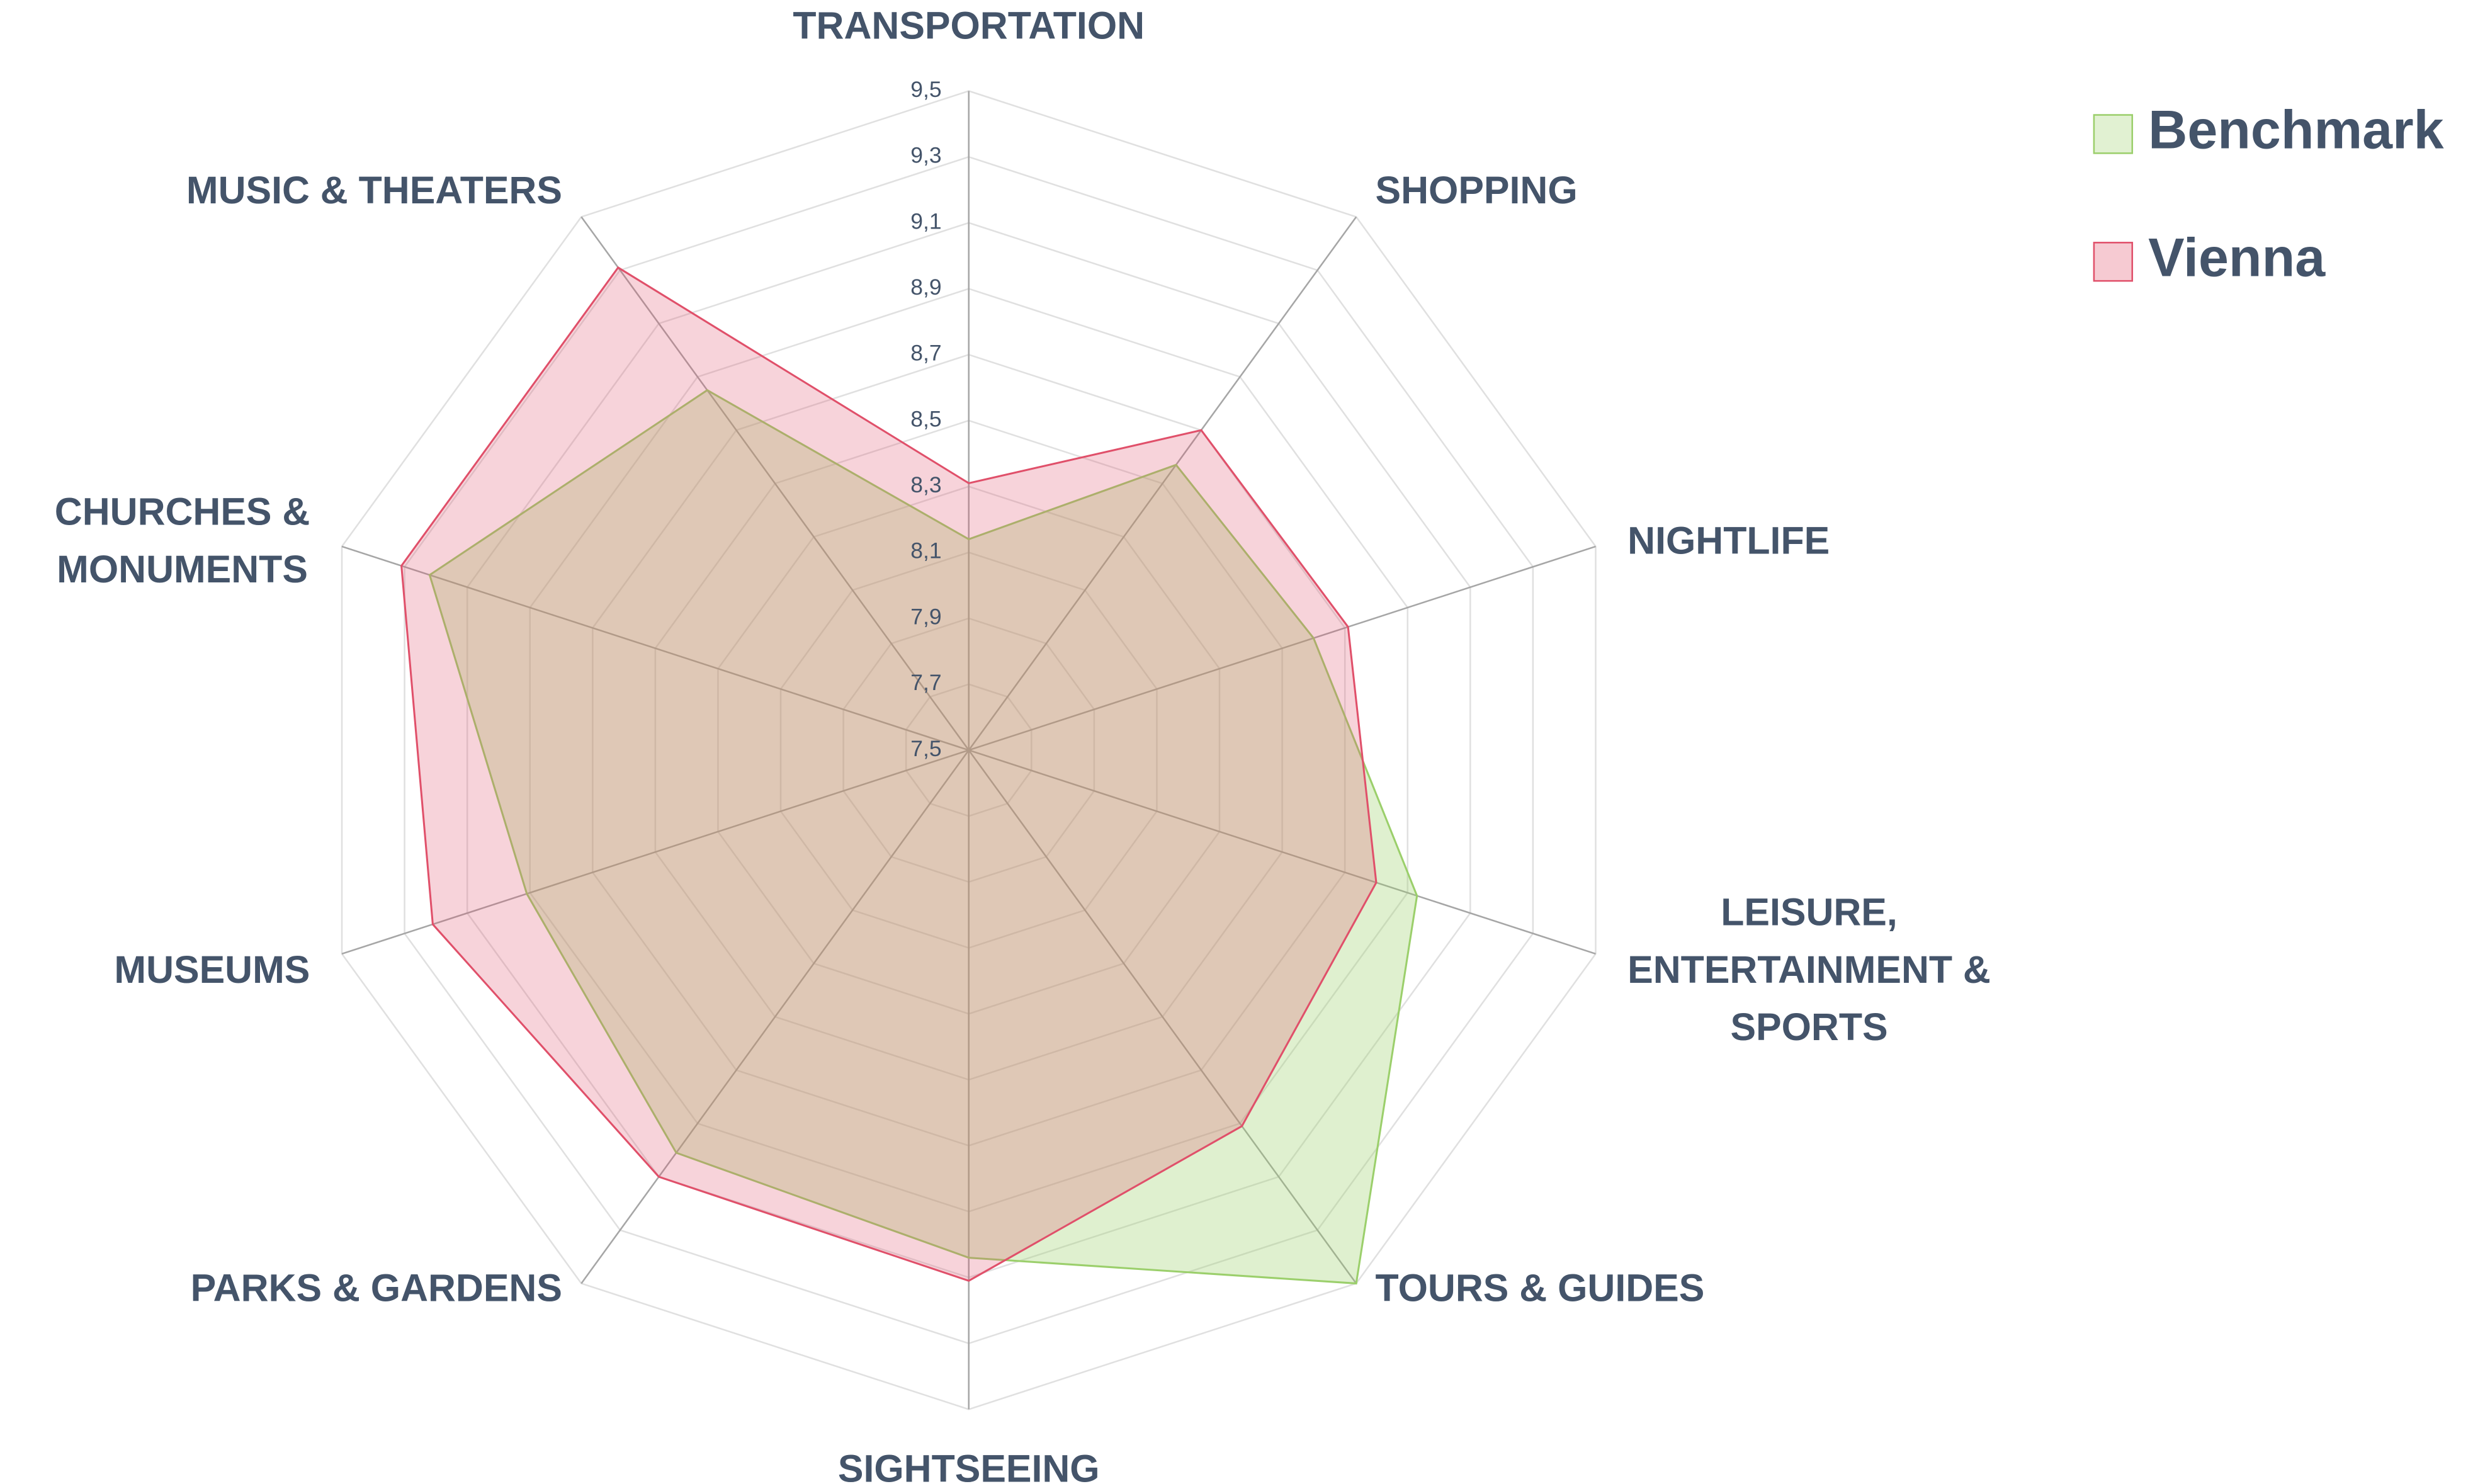 The height and width of the screenshot is (1484, 2490). I want to click on y-tick-label: 8,5, so click(925, 419).